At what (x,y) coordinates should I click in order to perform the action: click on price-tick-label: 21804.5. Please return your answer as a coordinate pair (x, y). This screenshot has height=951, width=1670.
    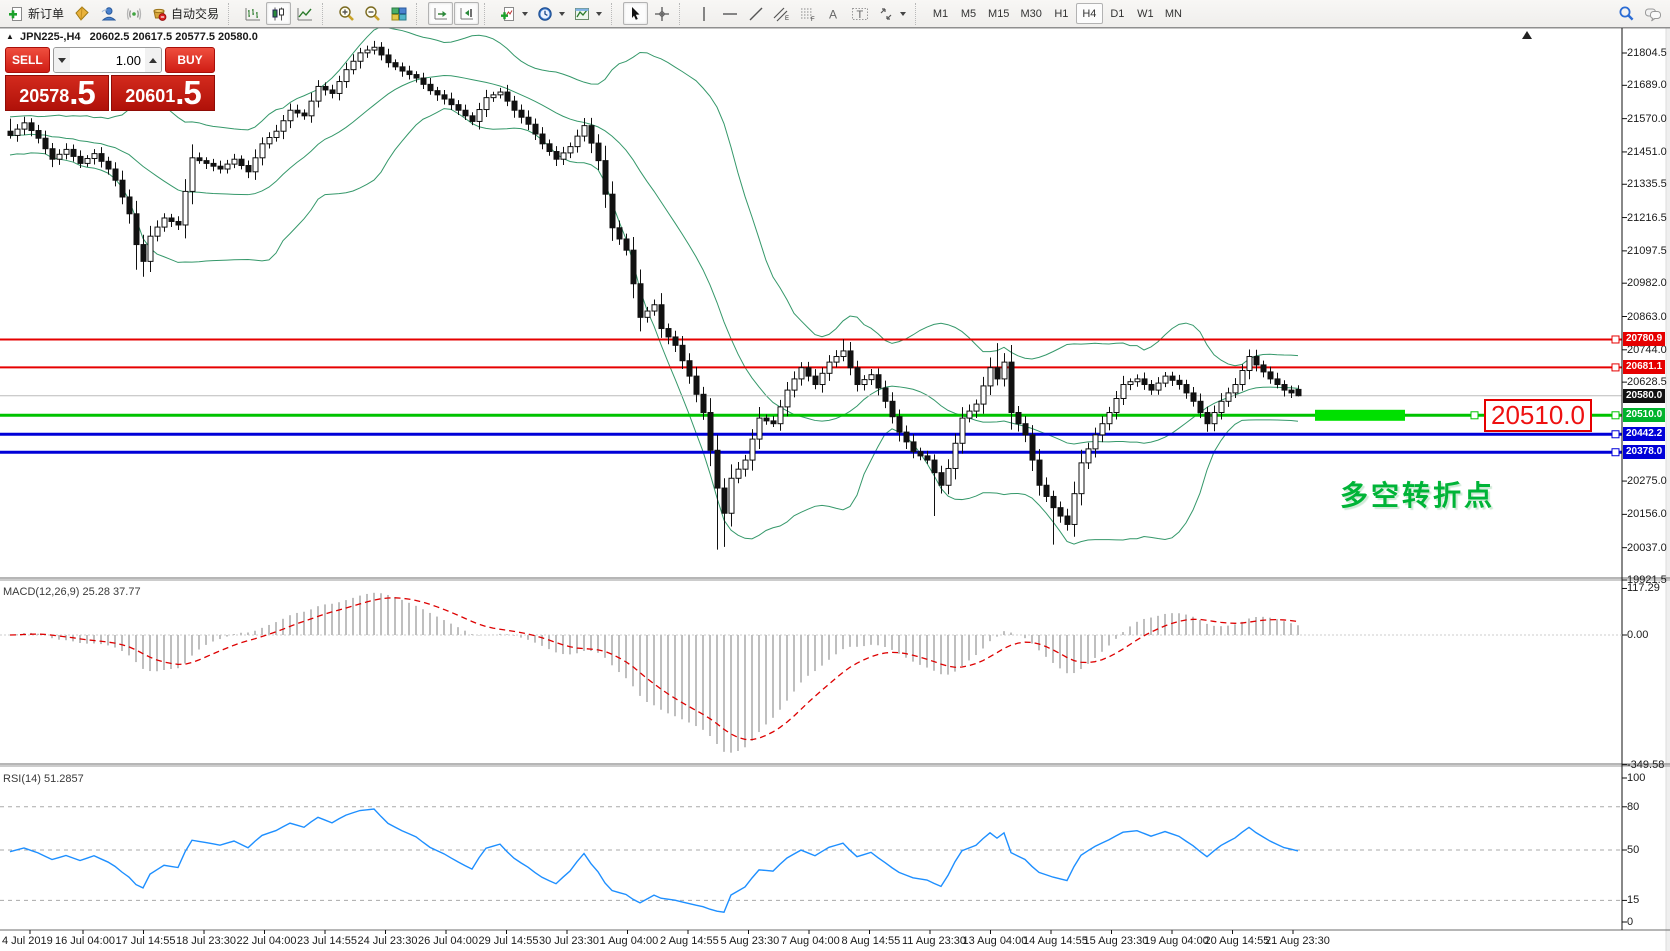
    Looking at the image, I should click on (1647, 53).